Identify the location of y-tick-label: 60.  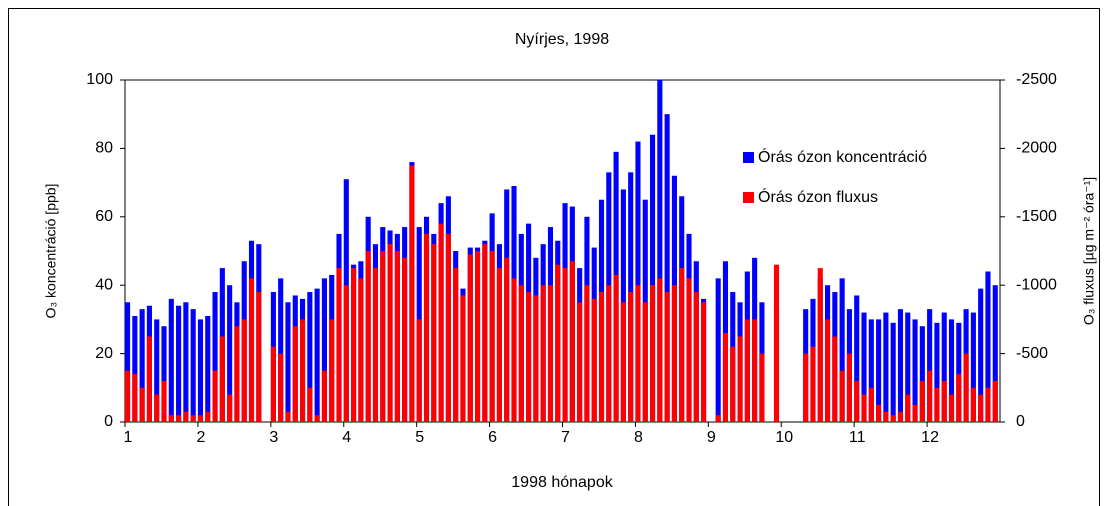
(104, 216).